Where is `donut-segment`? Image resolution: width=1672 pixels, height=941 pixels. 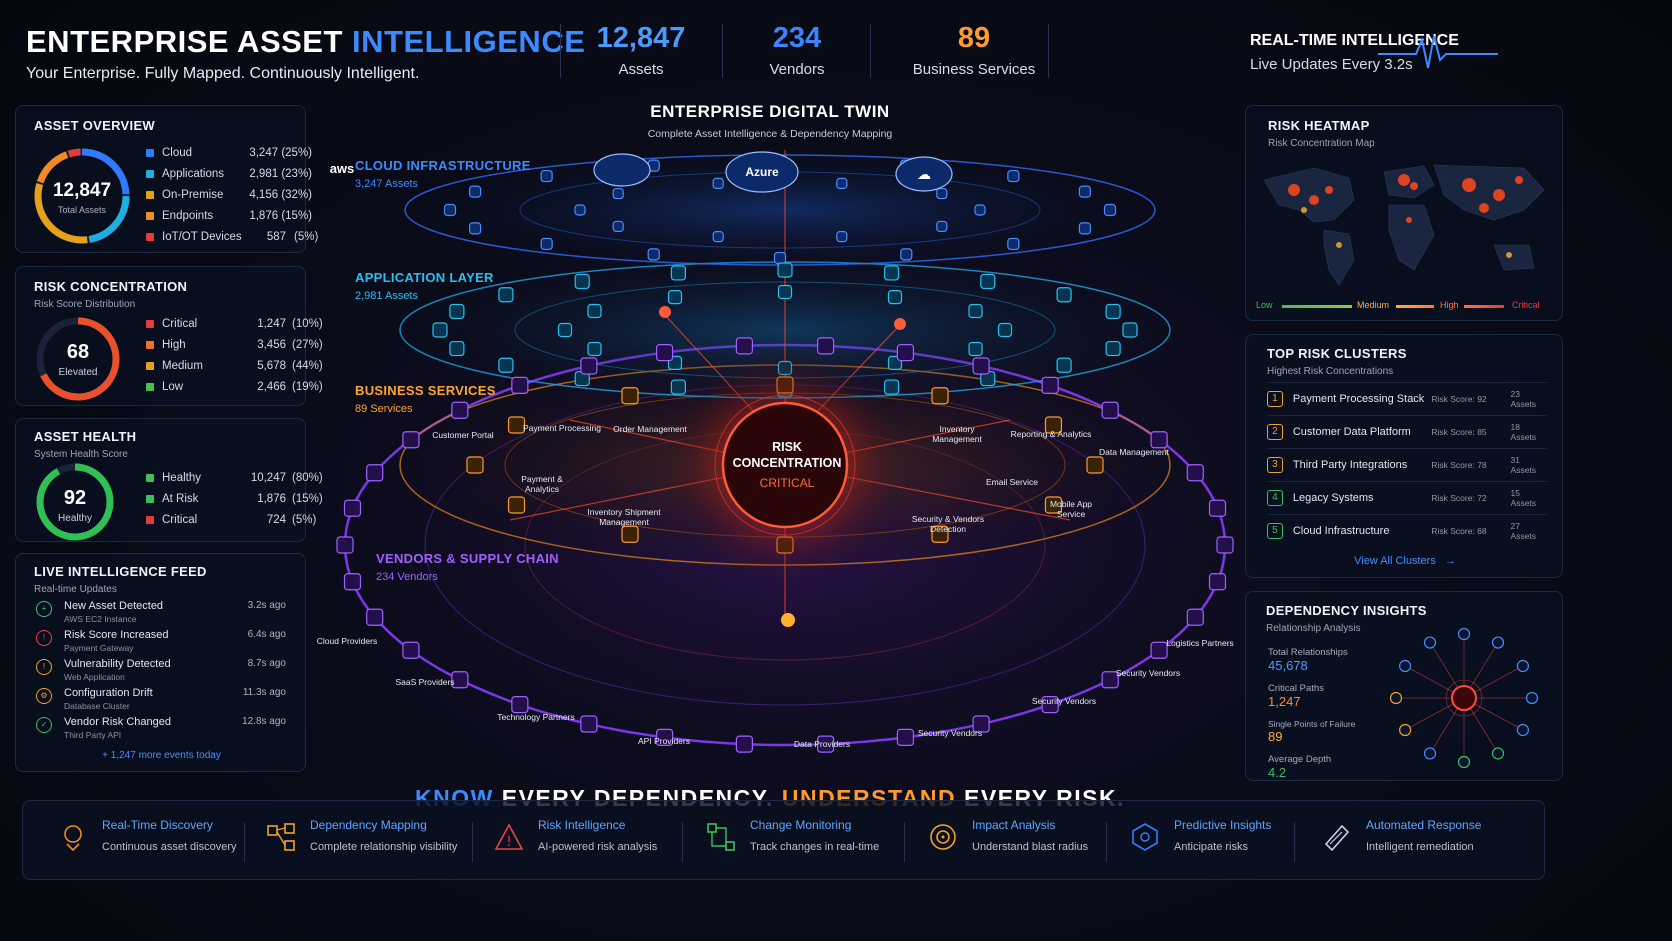
donut-segment is located at coordinates (82, 196).